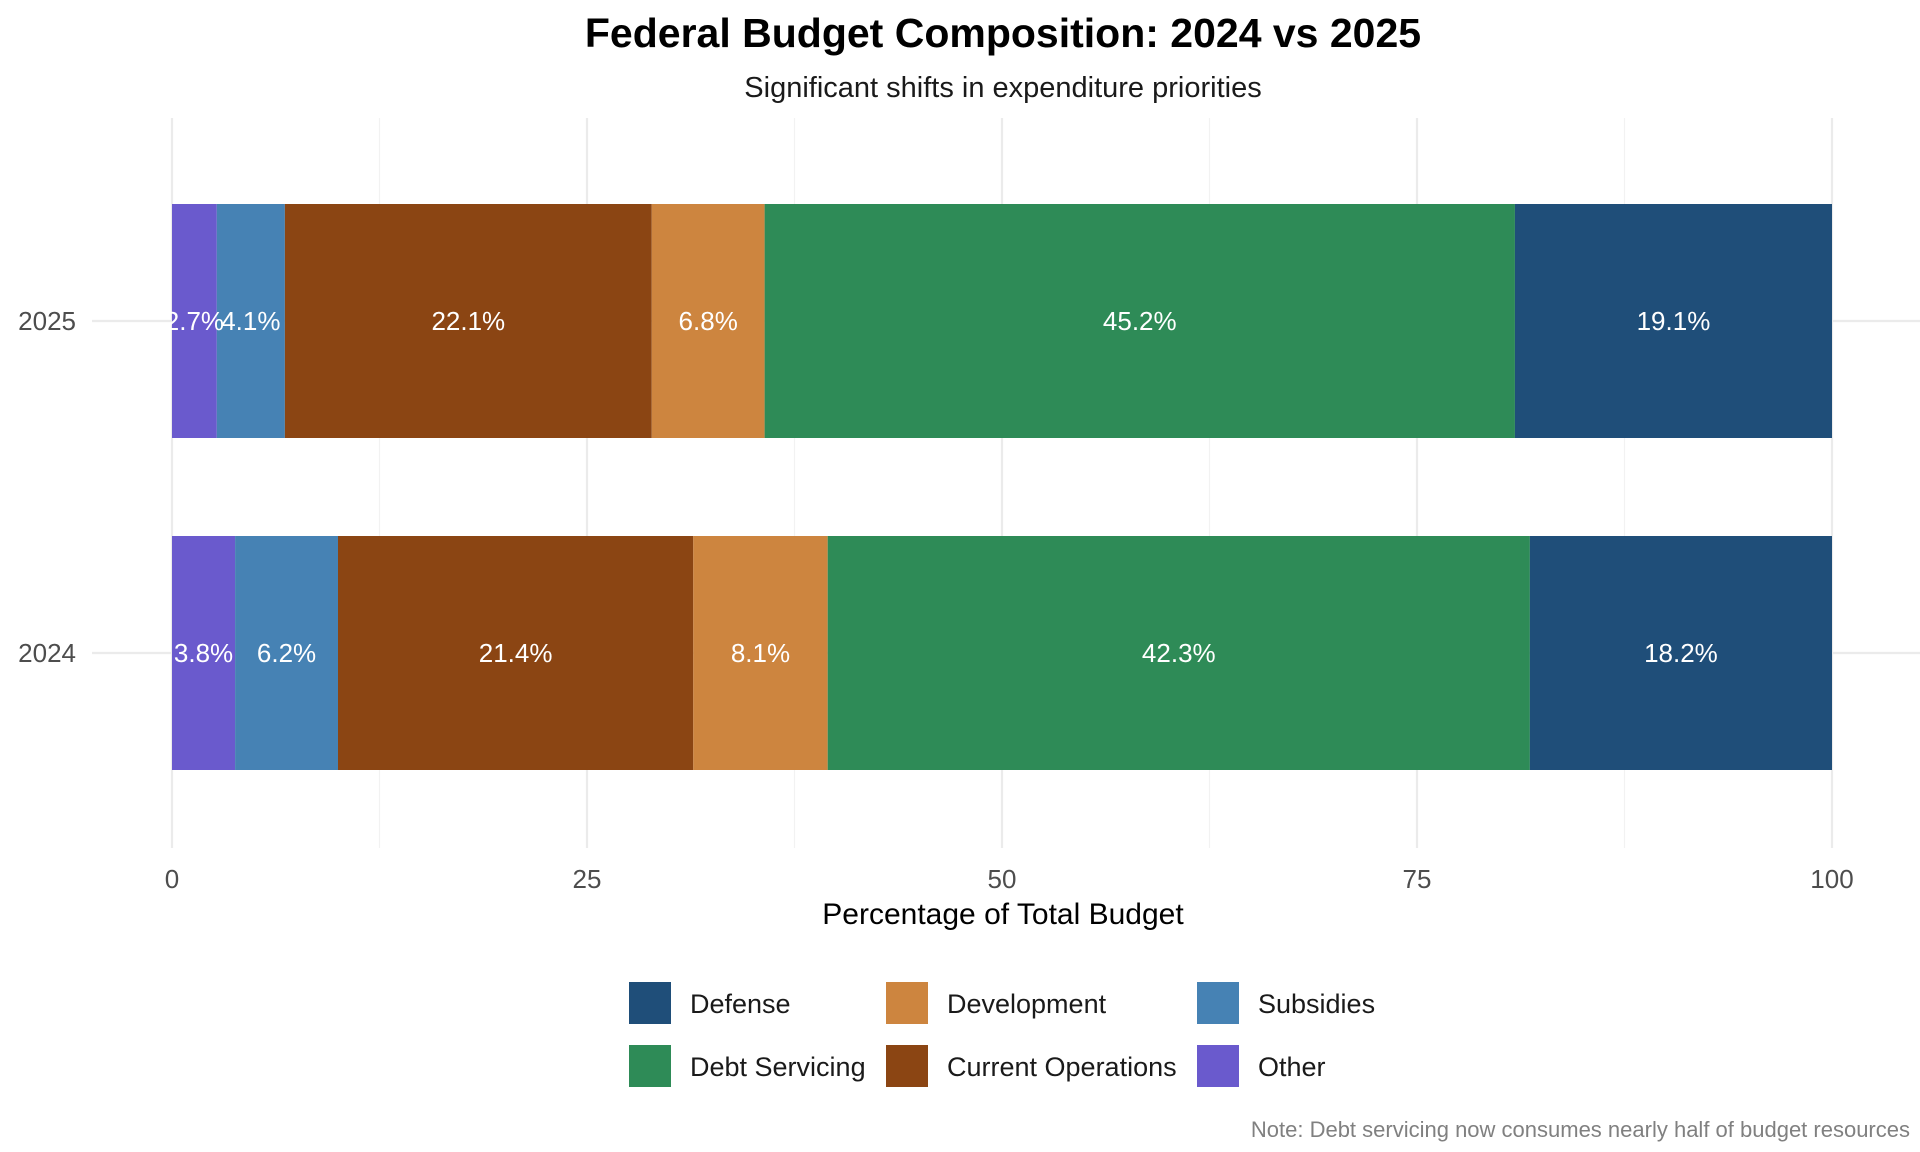 Image resolution: width=1920 pixels, height=1152 pixels. Describe the element at coordinates (1316, 1004) in the screenshot. I see `legend-label-subsidies: Subsidies` at that location.